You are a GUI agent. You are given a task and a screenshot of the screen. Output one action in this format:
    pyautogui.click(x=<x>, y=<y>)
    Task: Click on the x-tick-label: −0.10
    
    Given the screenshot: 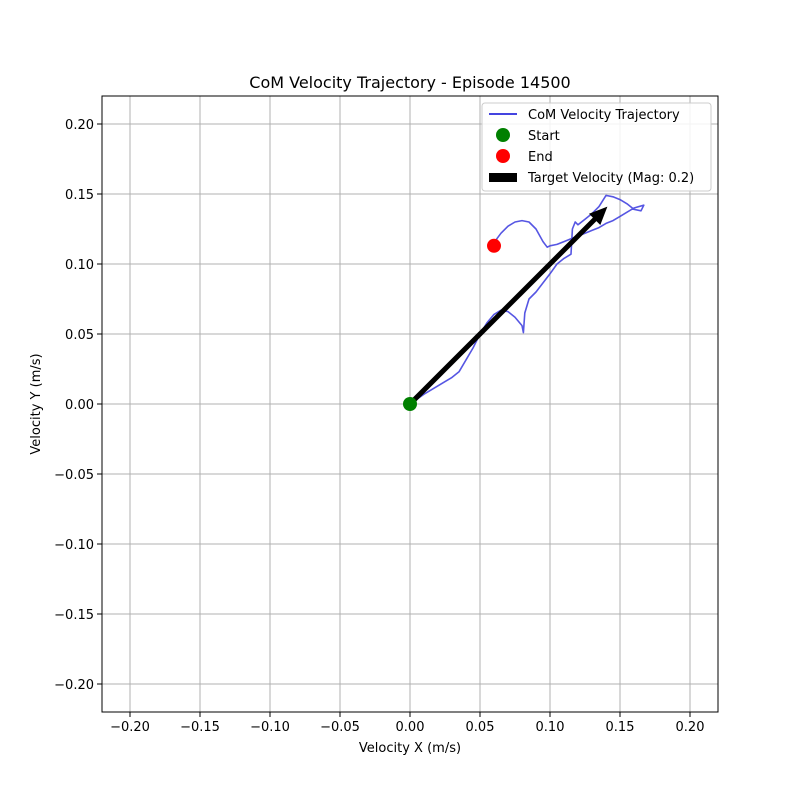 What is the action you would take?
    pyautogui.click(x=270, y=727)
    